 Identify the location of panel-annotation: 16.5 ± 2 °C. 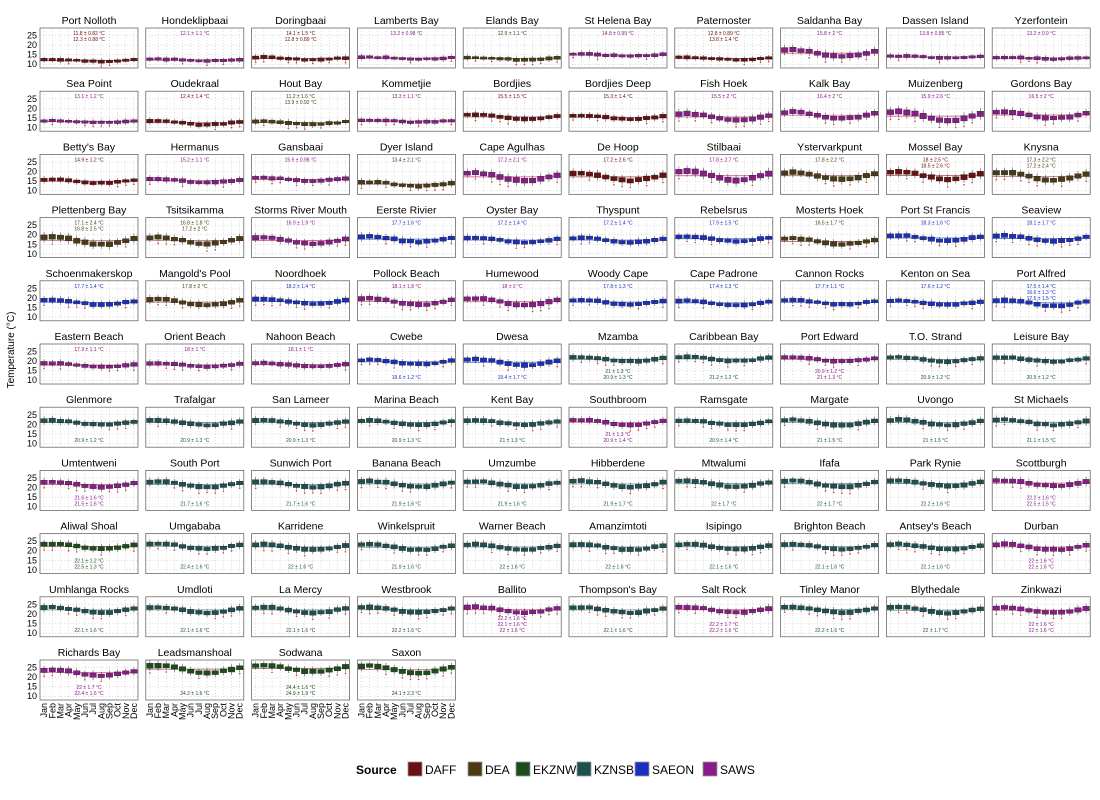
(1041, 97).